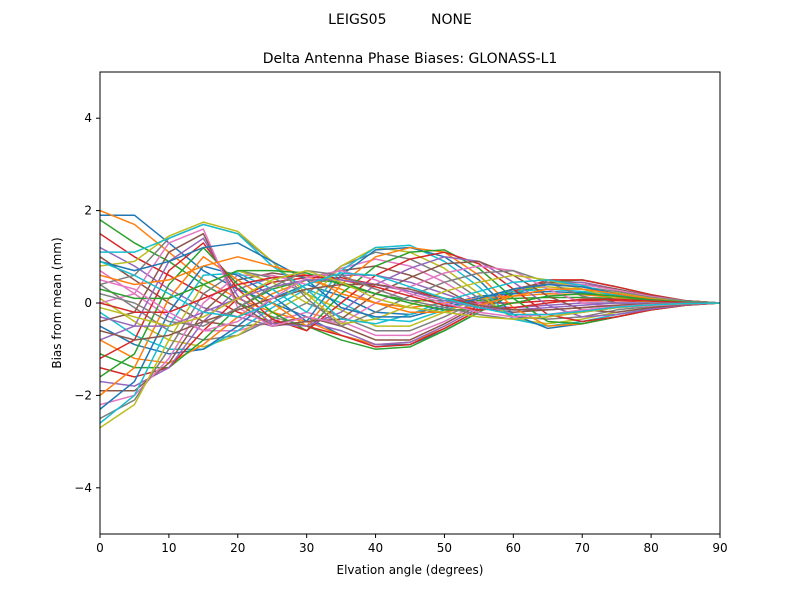  What do you see at coordinates (400, 20) in the screenshot?
I see `figure-suptitle: LEIGS05 NONE` at bounding box center [400, 20].